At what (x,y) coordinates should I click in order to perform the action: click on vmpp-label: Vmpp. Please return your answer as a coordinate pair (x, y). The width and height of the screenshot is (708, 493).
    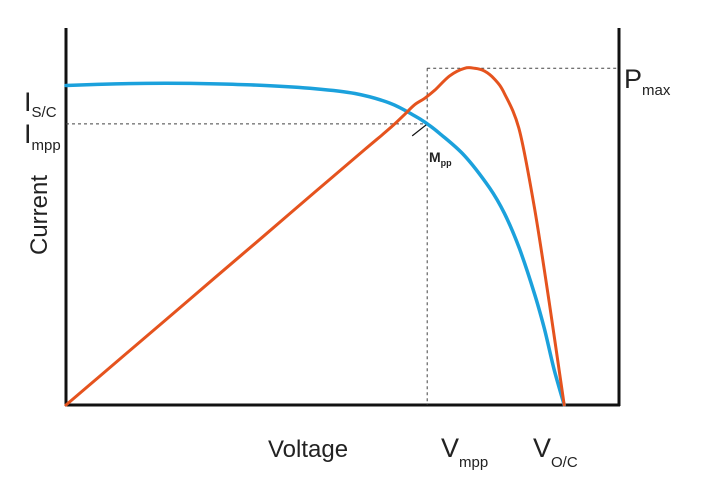
    Looking at the image, I should click on (464, 452).